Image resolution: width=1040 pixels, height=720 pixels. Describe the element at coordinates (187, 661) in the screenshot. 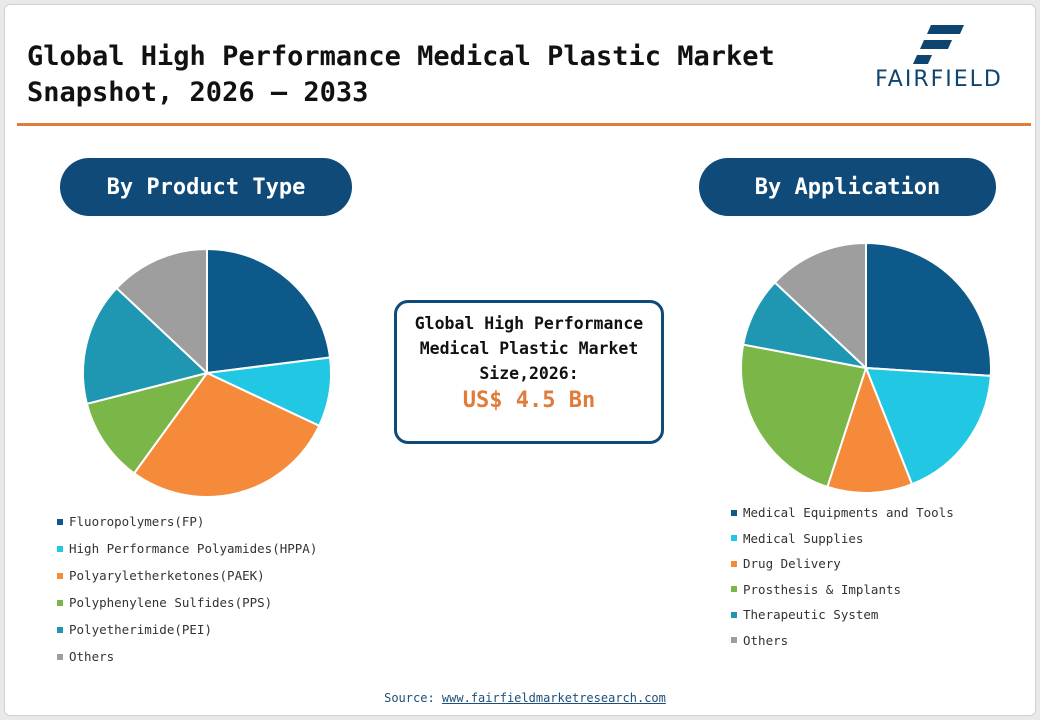

I see `product-type-legend-item: Others` at that location.